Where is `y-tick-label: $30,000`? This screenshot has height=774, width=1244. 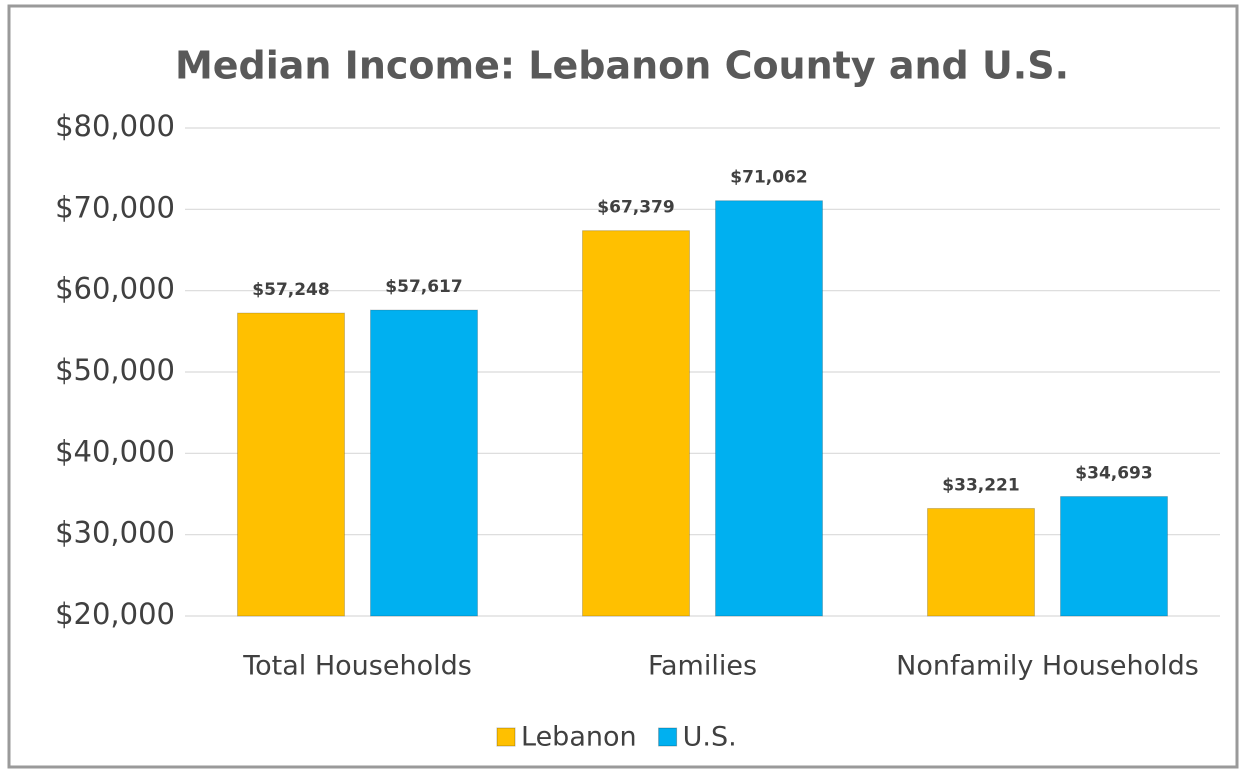 y-tick-label: $30,000 is located at coordinates (115, 533).